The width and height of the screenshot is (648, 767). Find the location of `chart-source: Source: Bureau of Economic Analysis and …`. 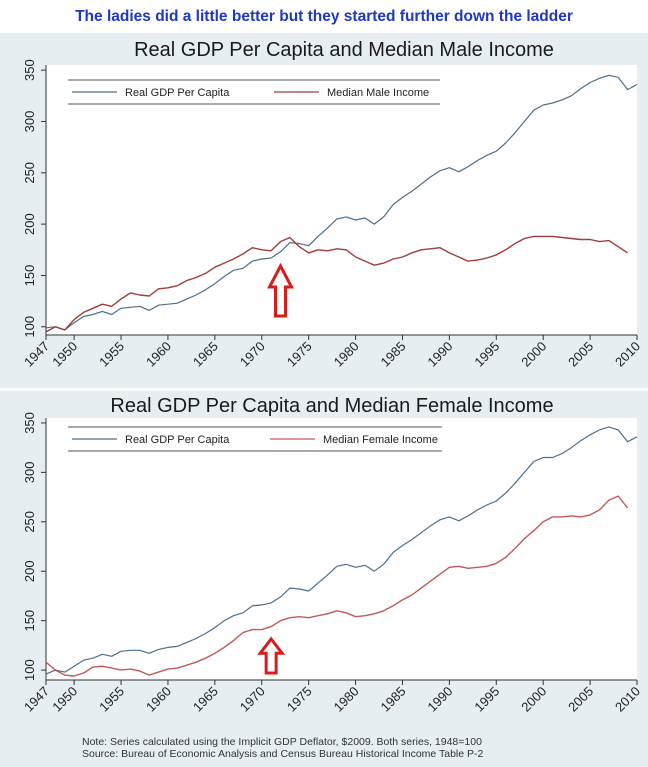

chart-source: Source: Bureau of Economic Analysis and … is located at coordinates (283, 754).